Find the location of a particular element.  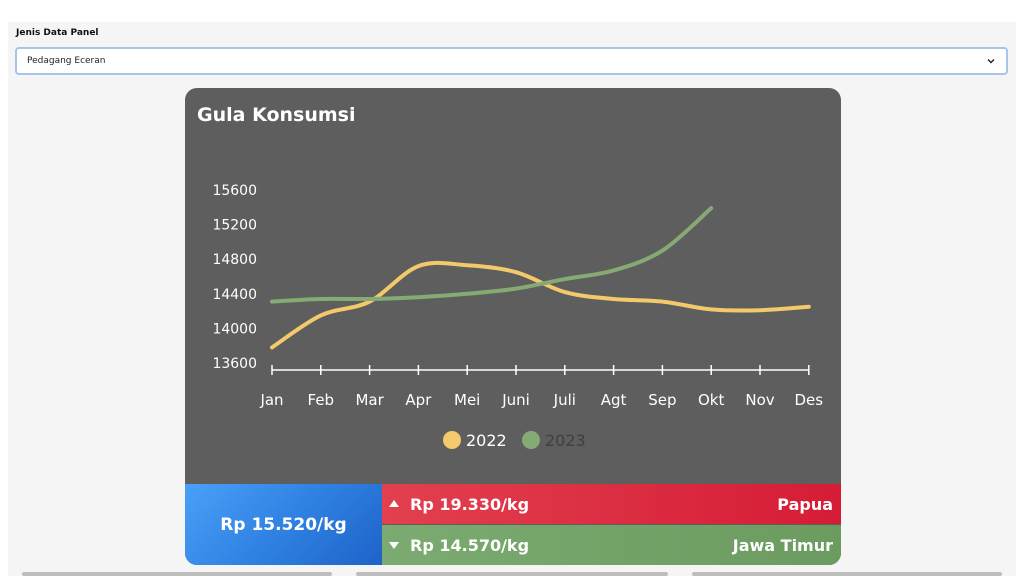

y-tick-label: 14400 is located at coordinates (234, 295).